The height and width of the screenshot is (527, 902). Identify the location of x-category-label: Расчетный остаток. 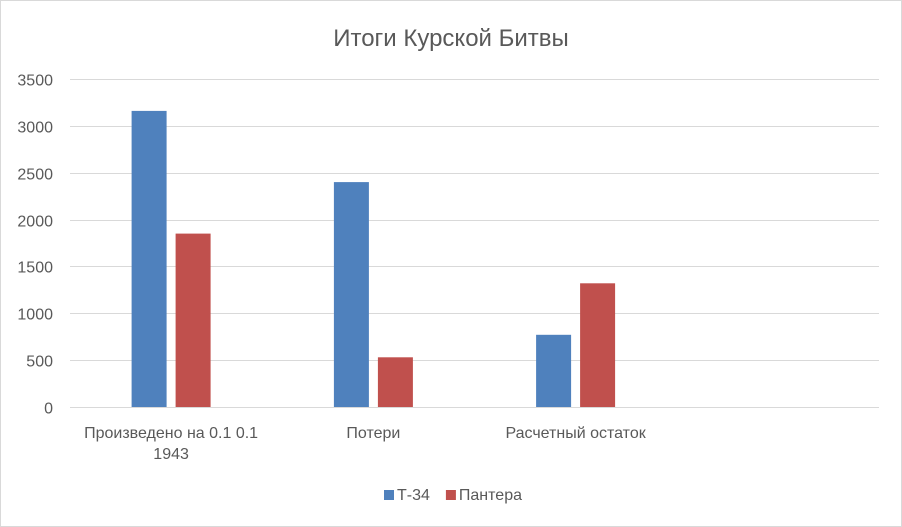
(575, 433).